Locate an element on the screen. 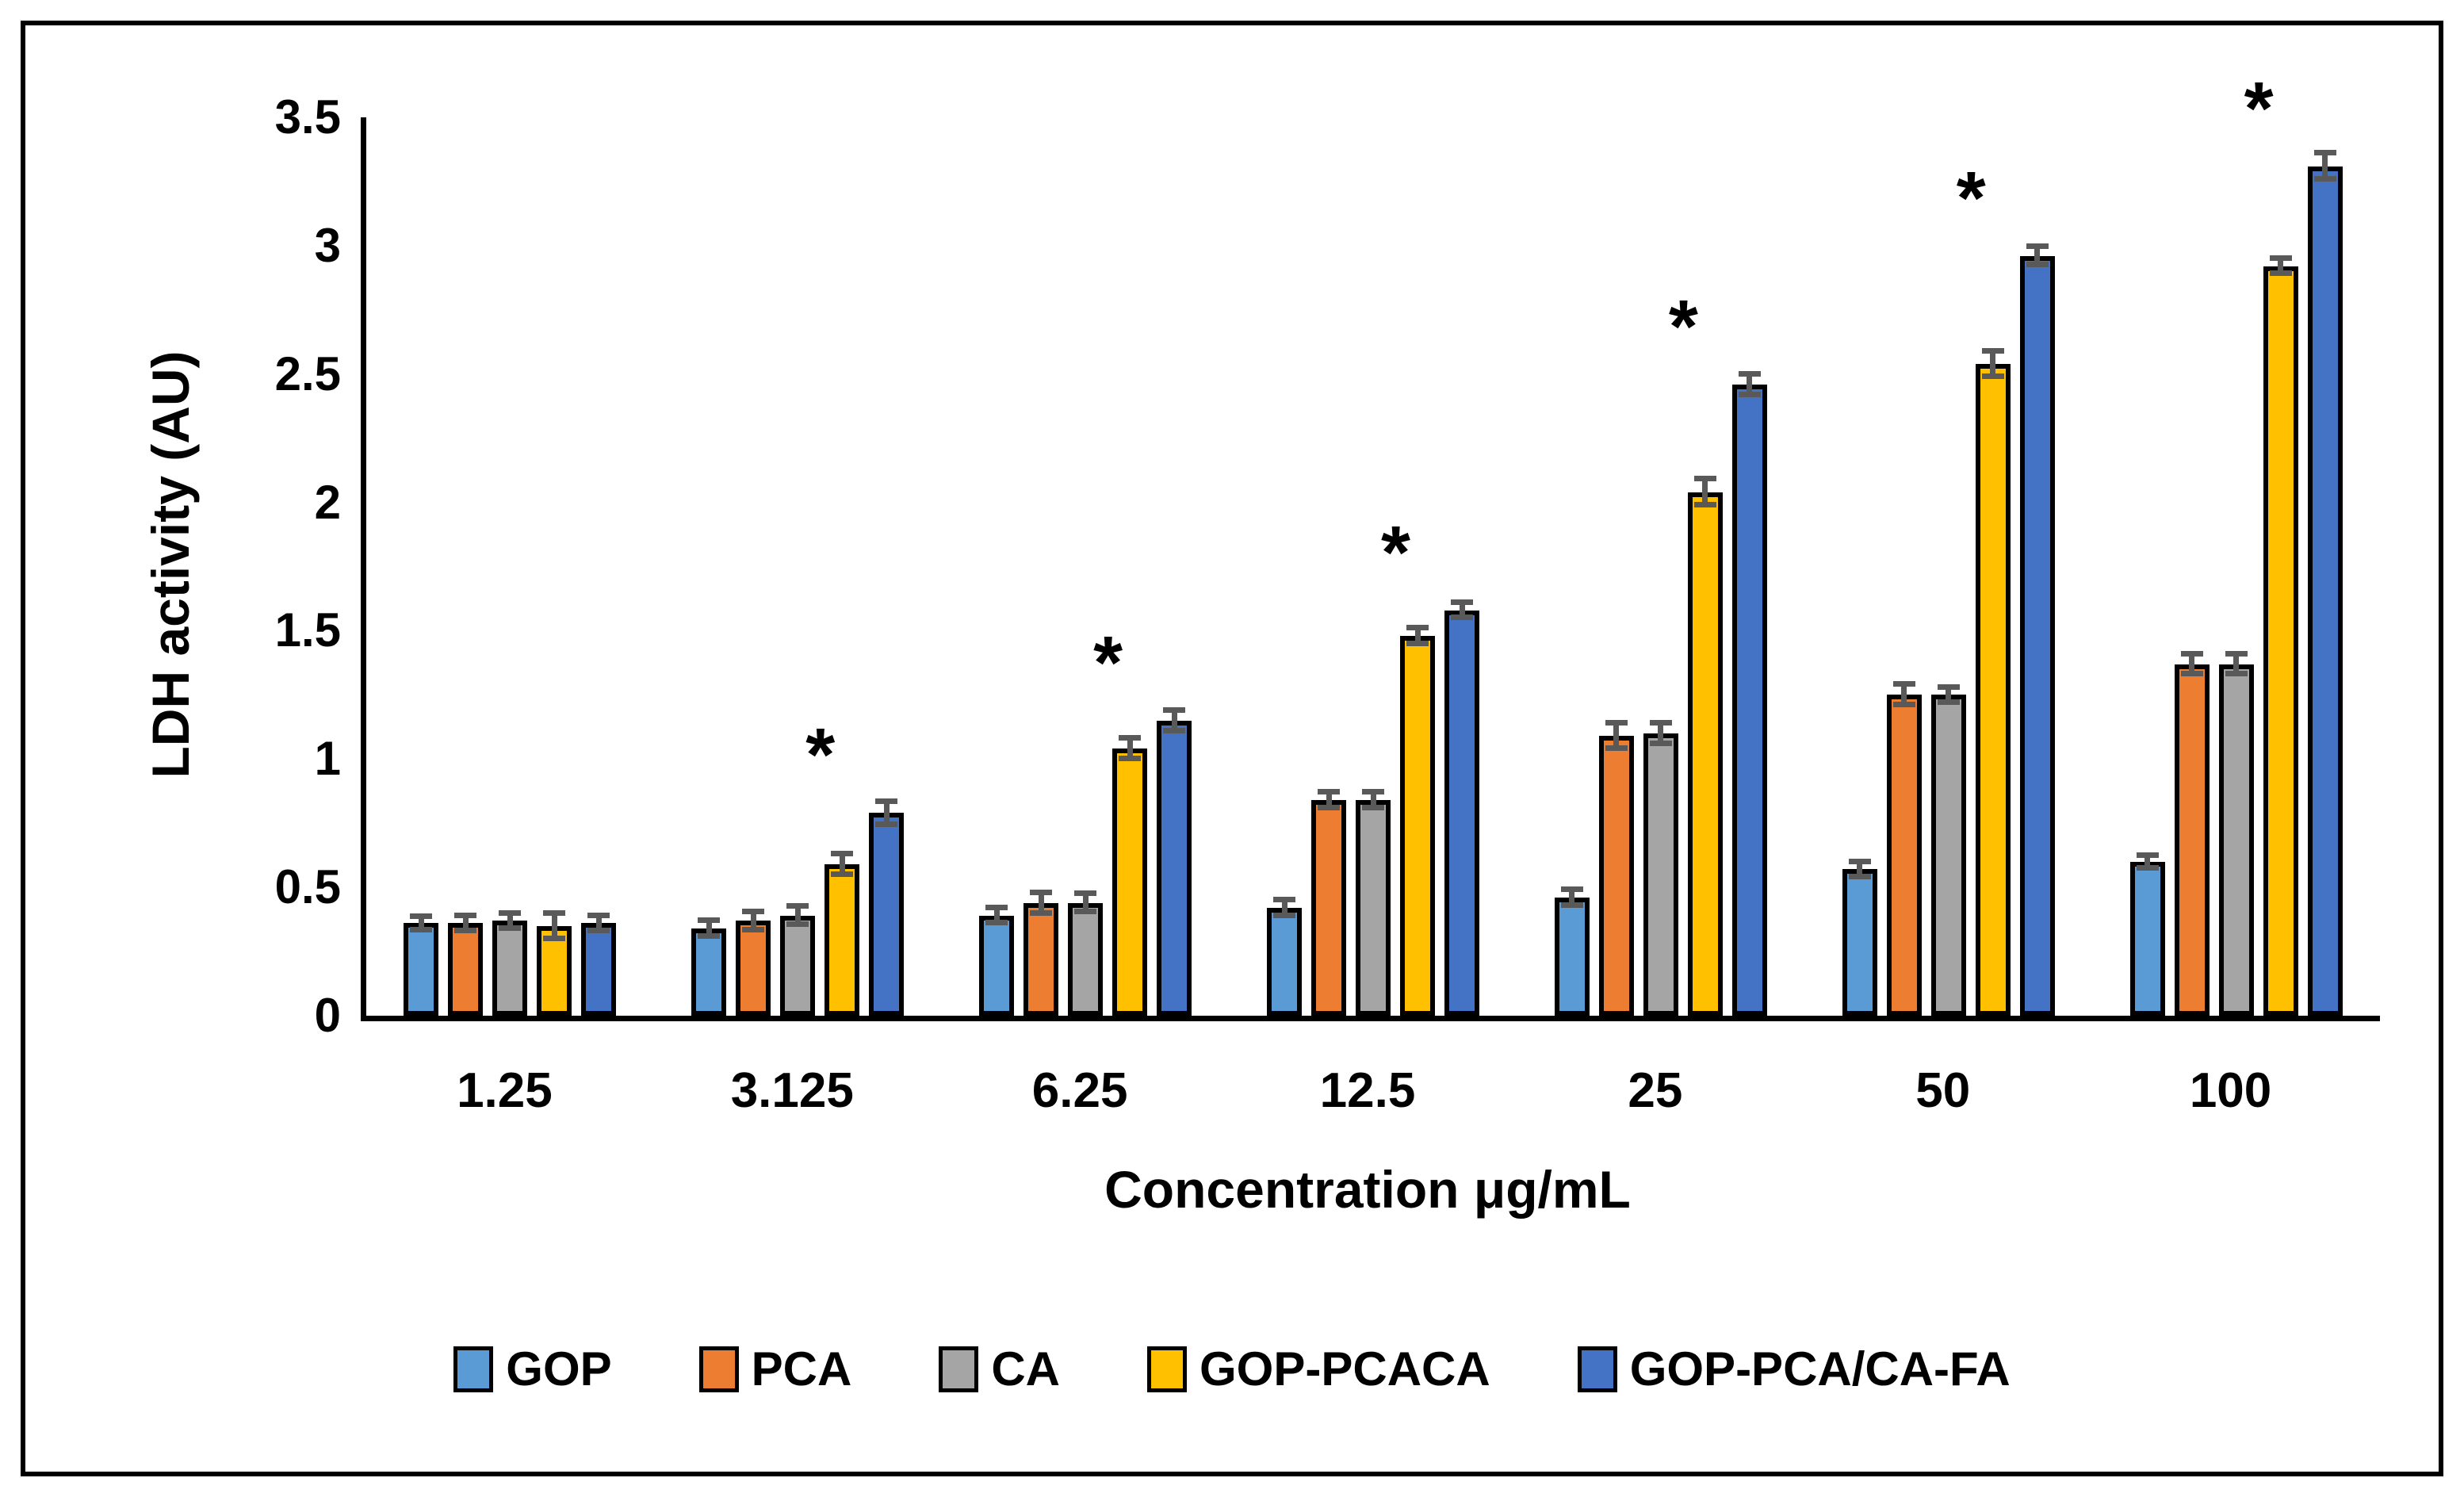  y-tick-label: 3.5 is located at coordinates (307, 117).